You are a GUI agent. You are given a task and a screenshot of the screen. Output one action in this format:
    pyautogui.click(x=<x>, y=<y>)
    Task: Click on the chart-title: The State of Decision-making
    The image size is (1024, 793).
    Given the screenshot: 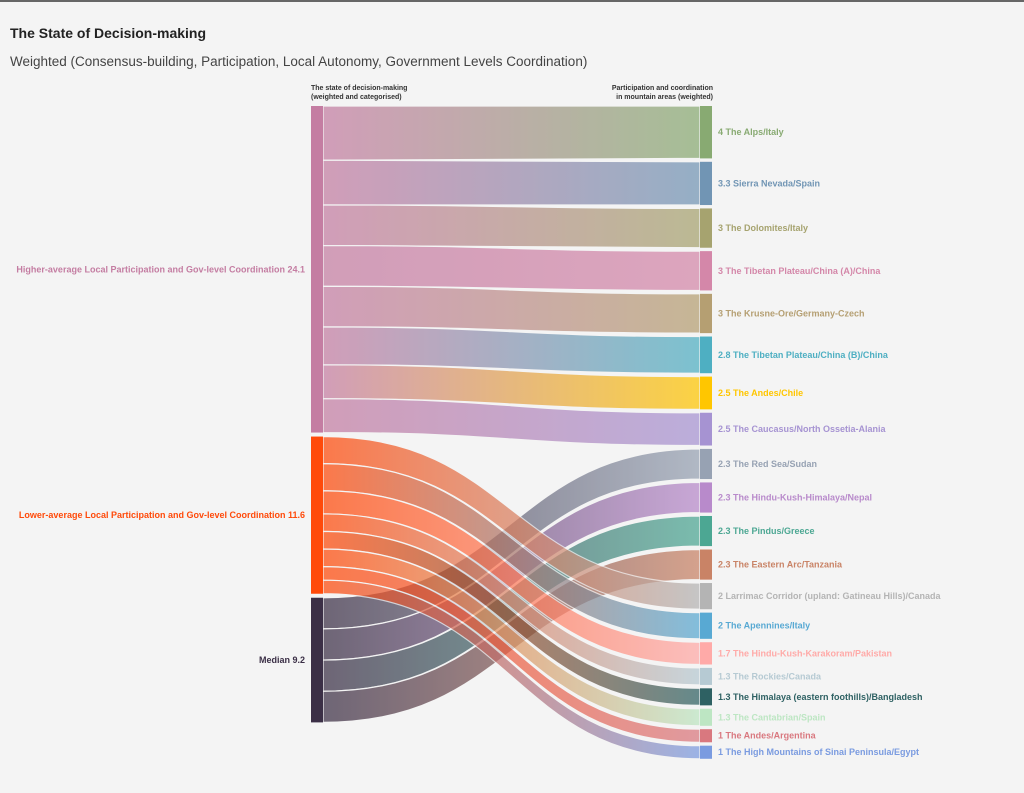 What is the action you would take?
    pyautogui.click(x=108, y=33)
    